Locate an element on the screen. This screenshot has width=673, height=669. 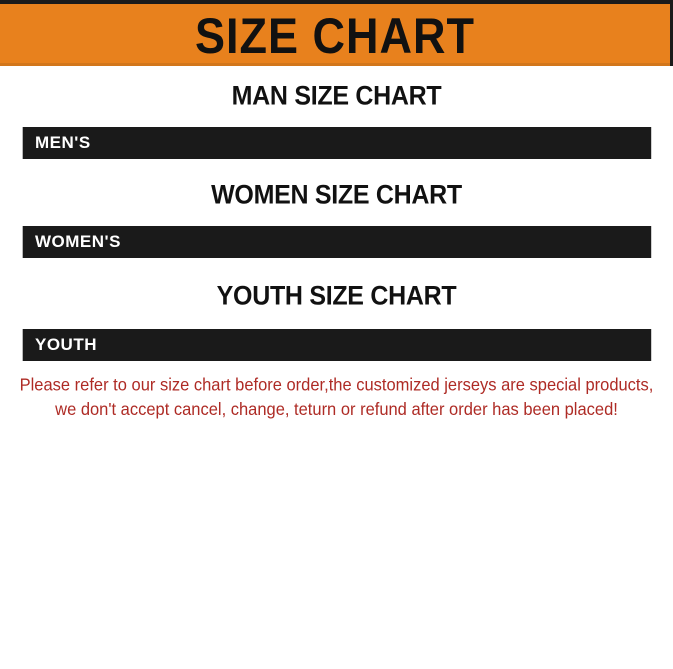
youth-size-table: YOUTH is located at coordinates (337, 345).